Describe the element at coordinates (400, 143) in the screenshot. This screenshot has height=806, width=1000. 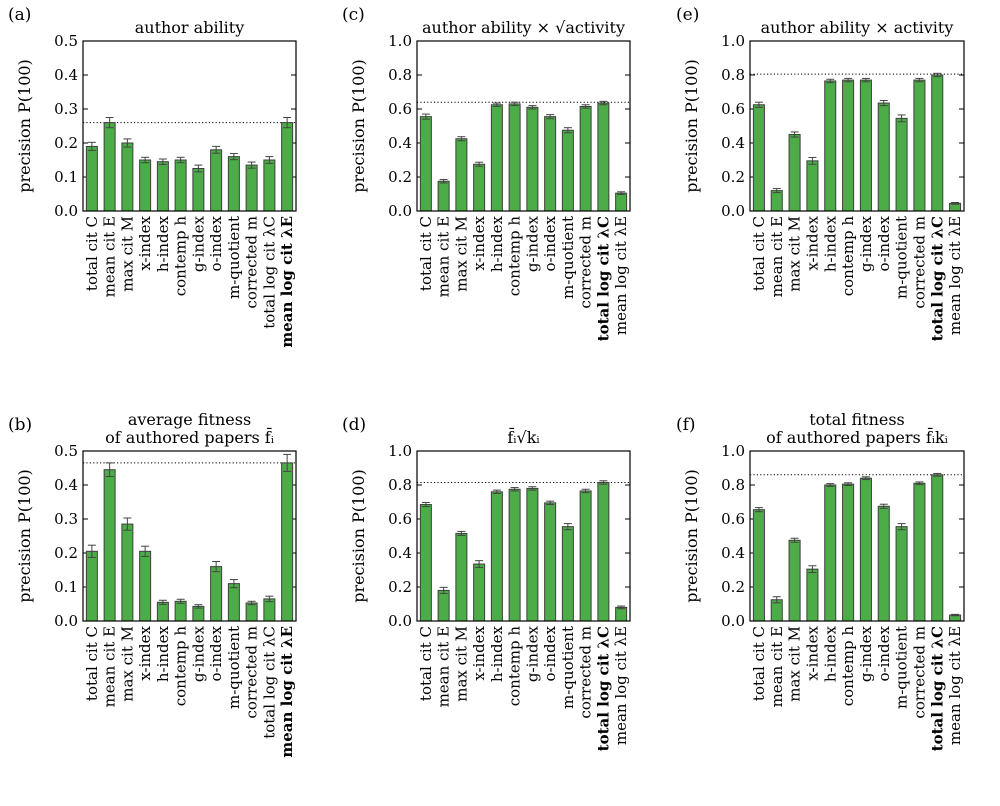
I see `y-tick-label: 0.4` at that location.